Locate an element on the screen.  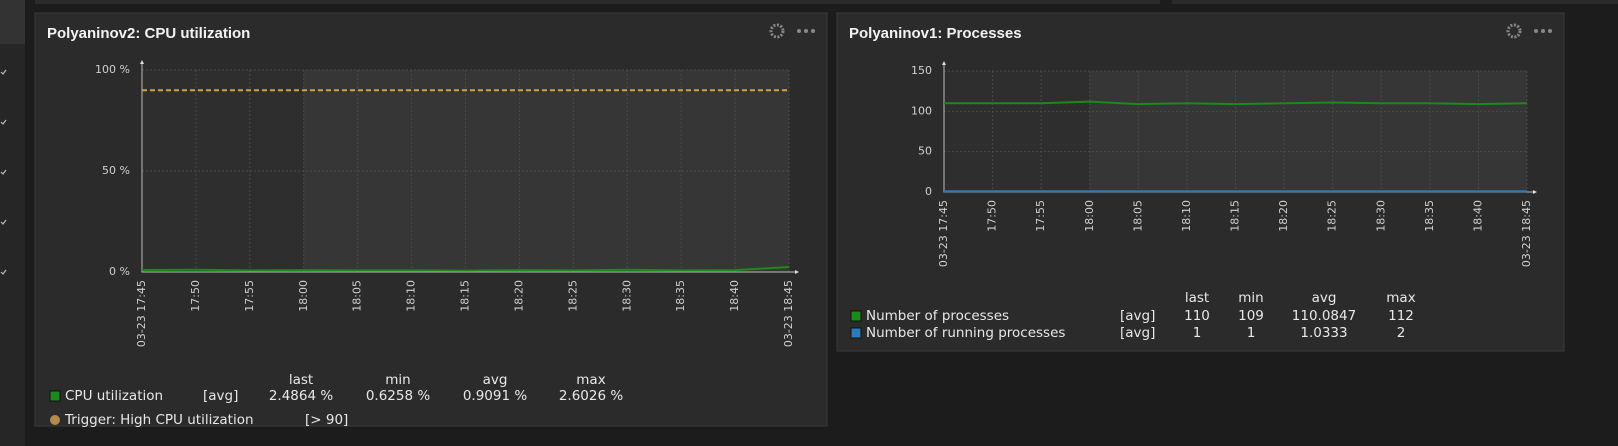
y-tick-label: 50 % is located at coordinates (116, 170).